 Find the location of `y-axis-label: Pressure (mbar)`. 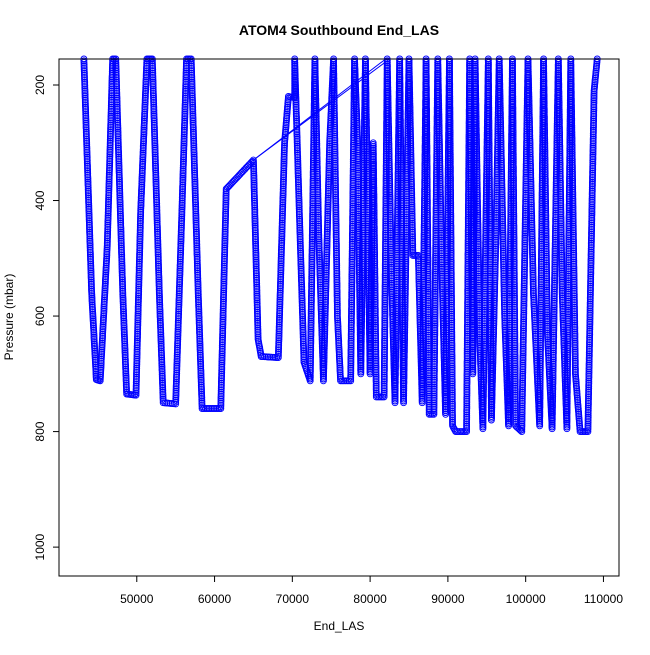

y-axis-label: Pressure (mbar) is located at coordinates (9, 317).